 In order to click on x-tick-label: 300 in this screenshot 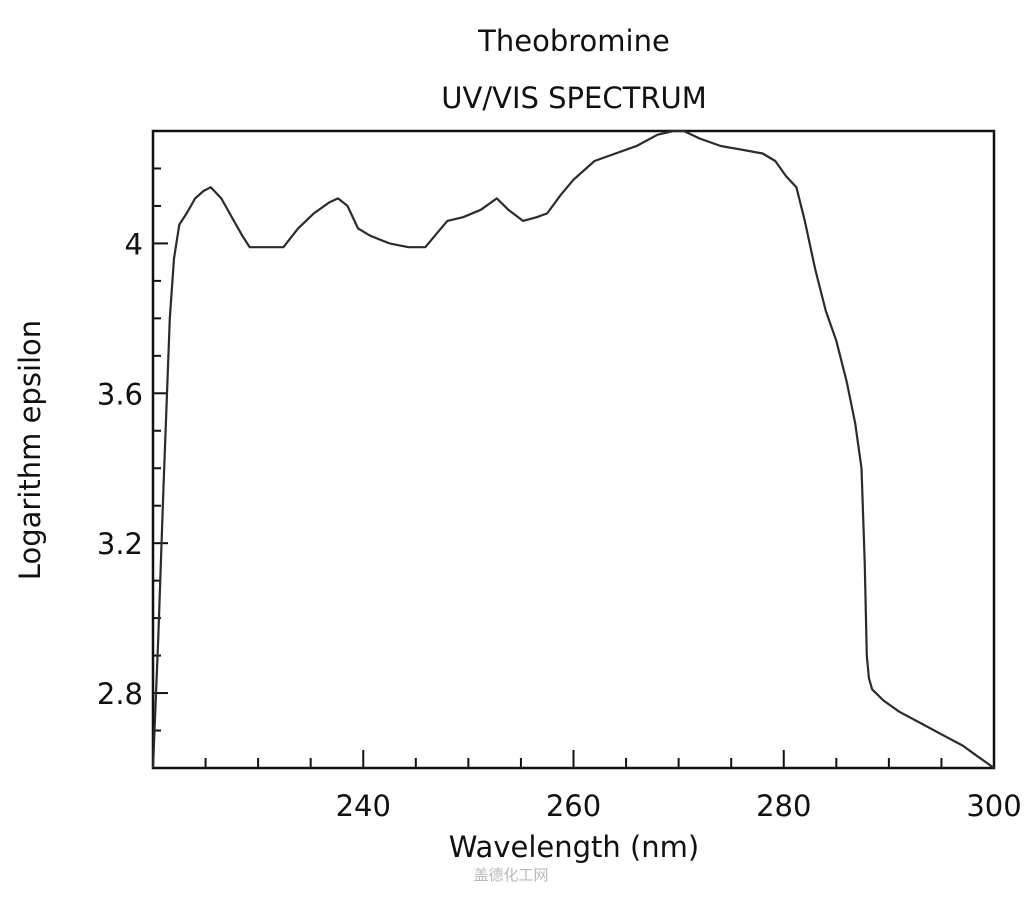, I will do `click(993, 806)`.